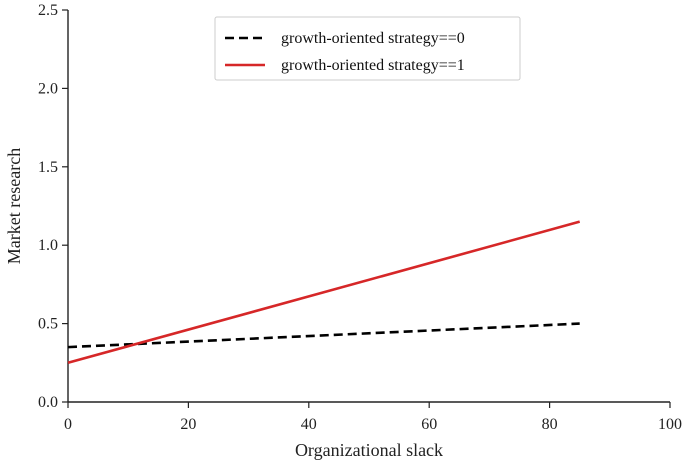 Image resolution: width=685 pixels, height=464 pixels. I want to click on x-tick-label: 80, so click(550, 424).